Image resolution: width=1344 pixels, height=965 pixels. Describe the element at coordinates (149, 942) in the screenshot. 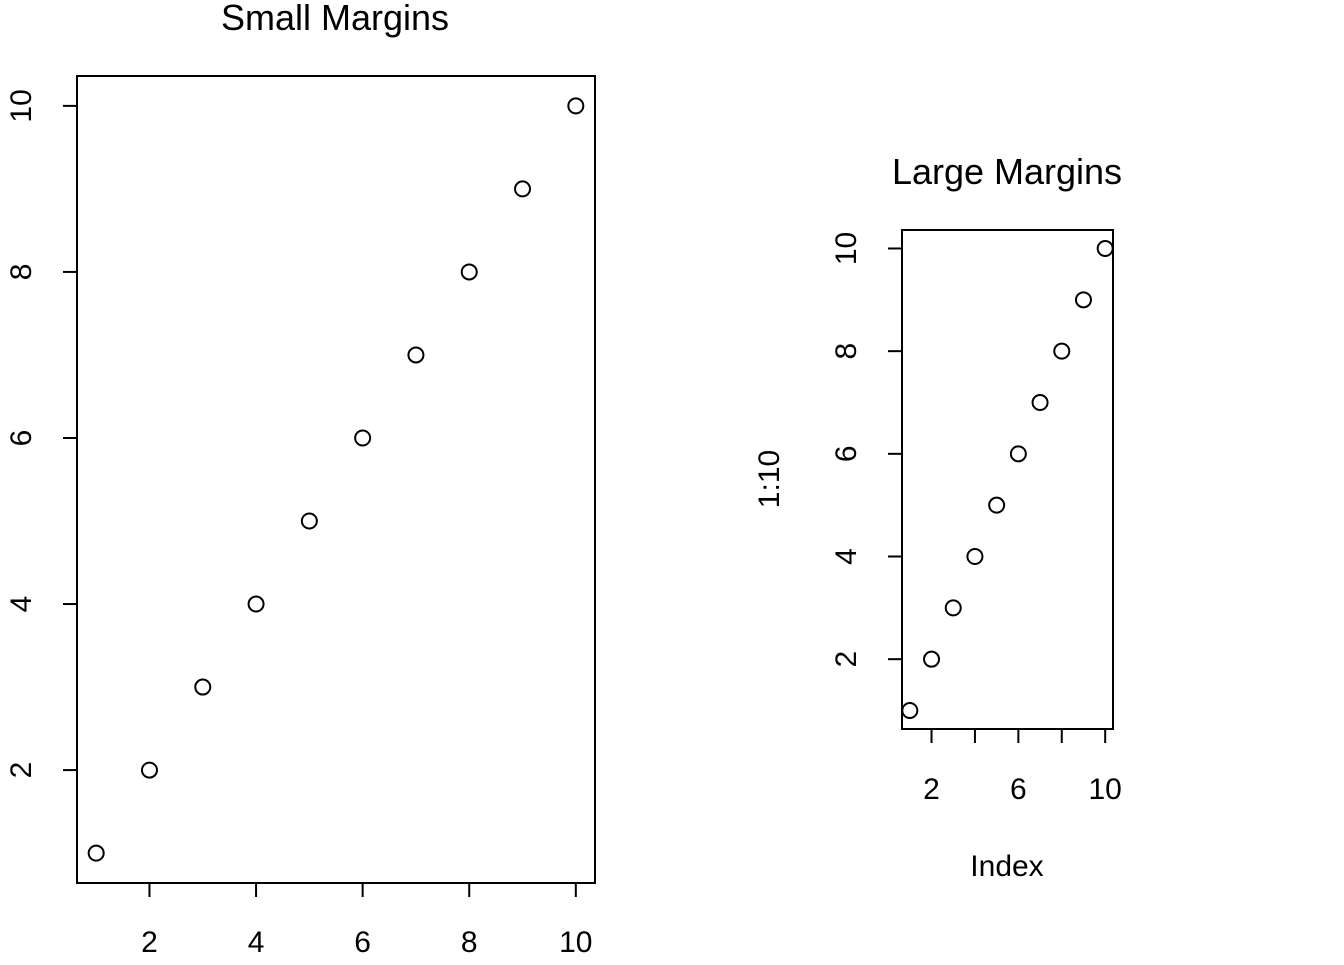

I see `panel-small-margins-x-tick-label: 2` at that location.